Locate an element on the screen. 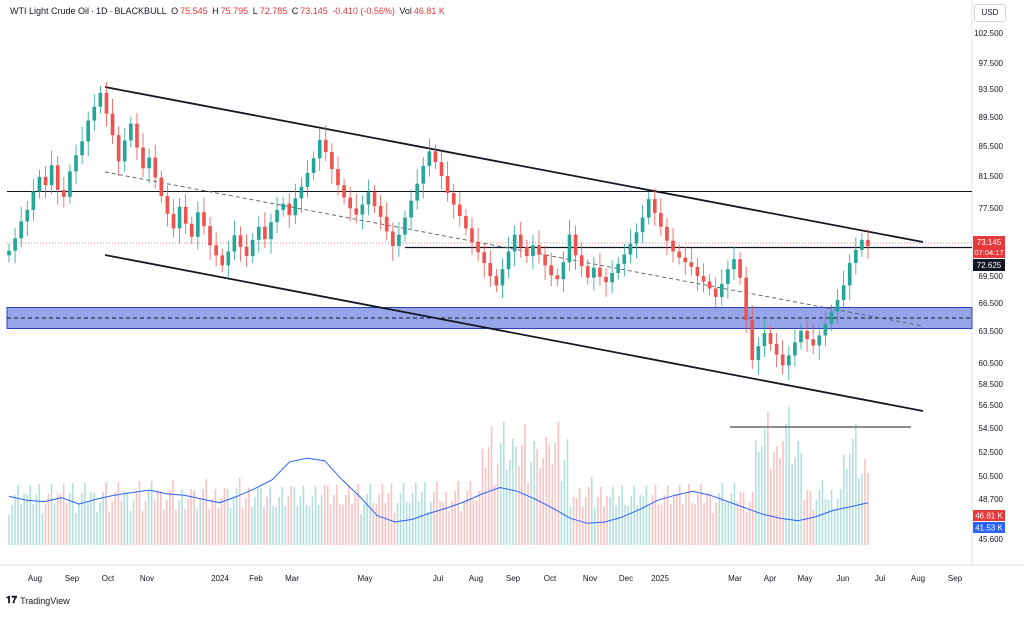  time-tick-label: Nov is located at coordinates (590, 578).